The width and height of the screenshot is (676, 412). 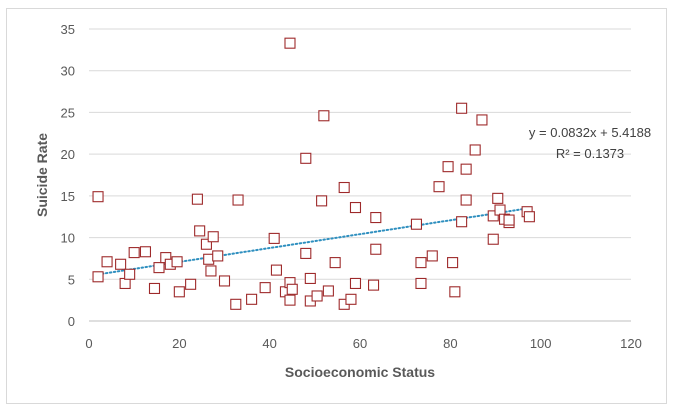 What do you see at coordinates (590, 132) in the screenshot?
I see `trendline-equation: y = 0.0832x + 5.4188` at bounding box center [590, 132].